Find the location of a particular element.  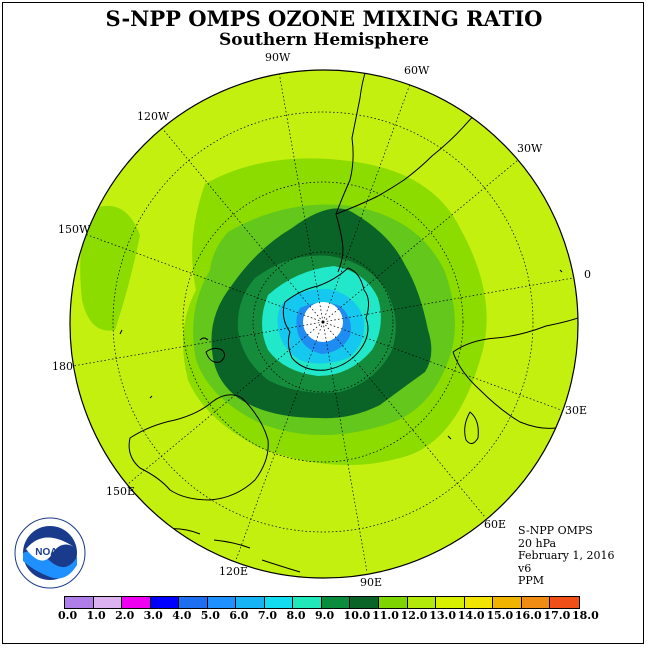

colorbar-tick-label: 2.0 is located at coordinates (125, 615).